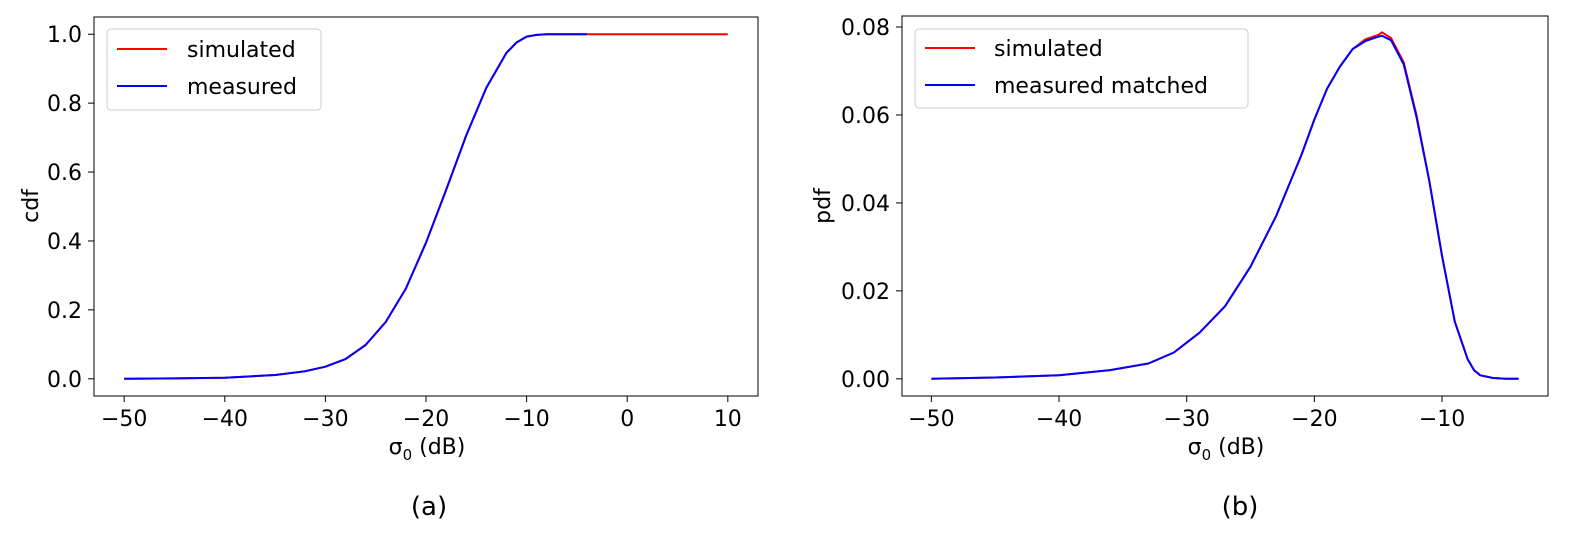  What do you see at coordinates (124, 419) in the screenshot?
I see `panel-a-x-tick-label: −50` at bounding box center [124, 419].